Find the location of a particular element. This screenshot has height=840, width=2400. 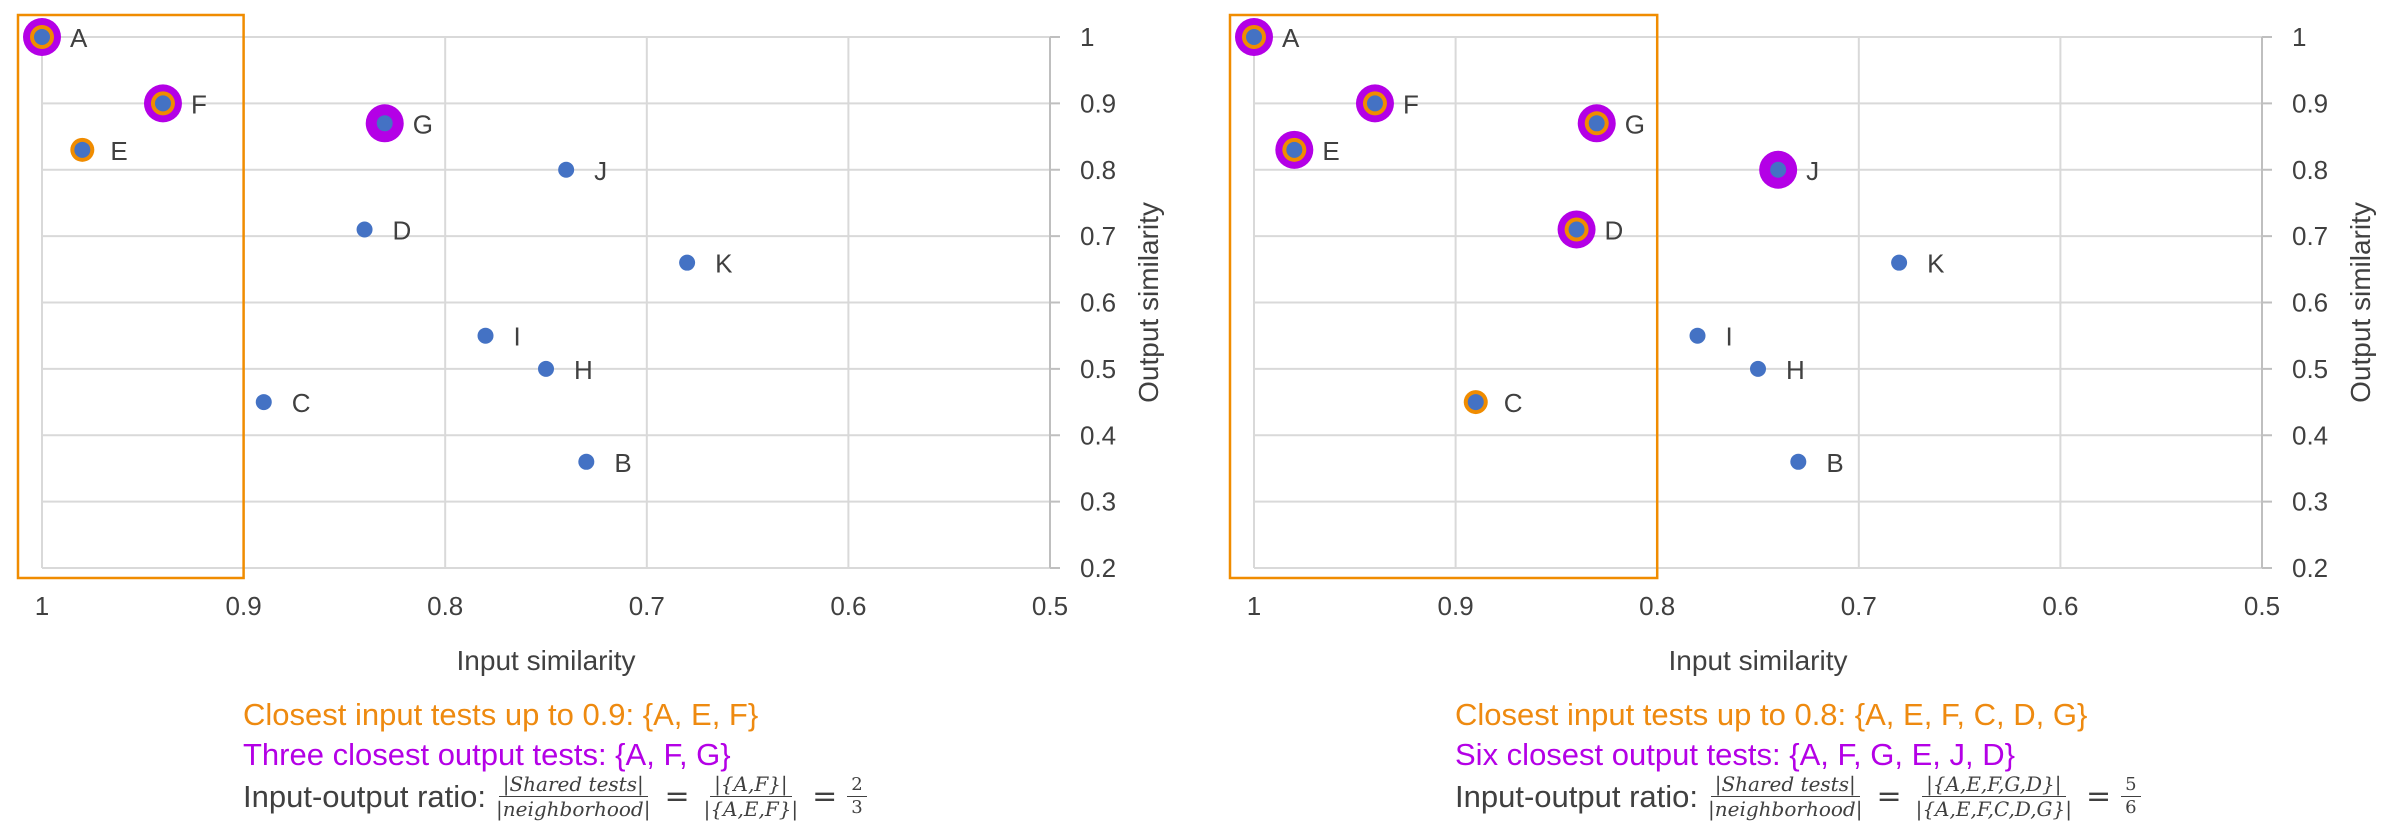

fraction-denominator: |{A,E,F,C,D,G}| is located at coordinates (1993, 809).